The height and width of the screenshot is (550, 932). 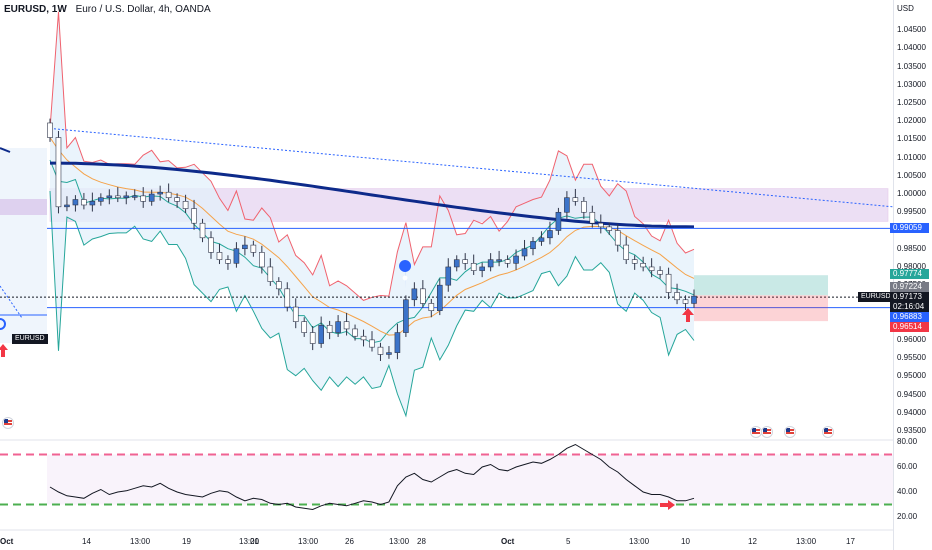 I want to click on arrow-up-icon, so click(x=688, y=315).